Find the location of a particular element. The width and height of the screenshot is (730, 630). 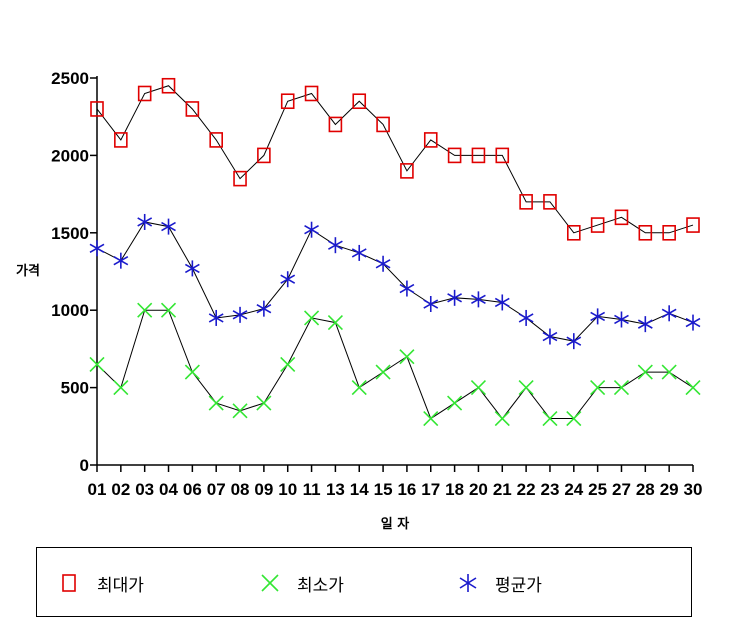

x-tick-label: 11 is located at coordinates (312, 489).